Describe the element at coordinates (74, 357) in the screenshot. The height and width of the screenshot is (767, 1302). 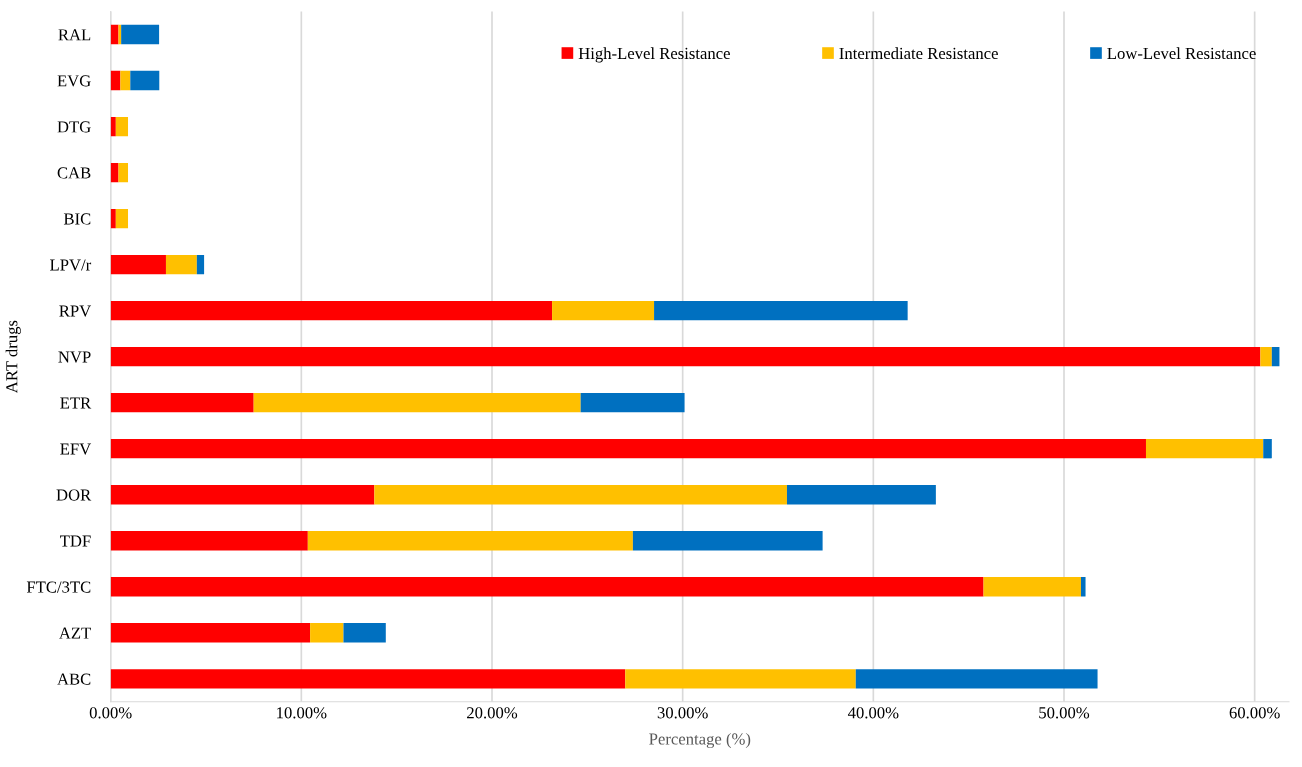
I see `y-tick-label: NVP` at that location.